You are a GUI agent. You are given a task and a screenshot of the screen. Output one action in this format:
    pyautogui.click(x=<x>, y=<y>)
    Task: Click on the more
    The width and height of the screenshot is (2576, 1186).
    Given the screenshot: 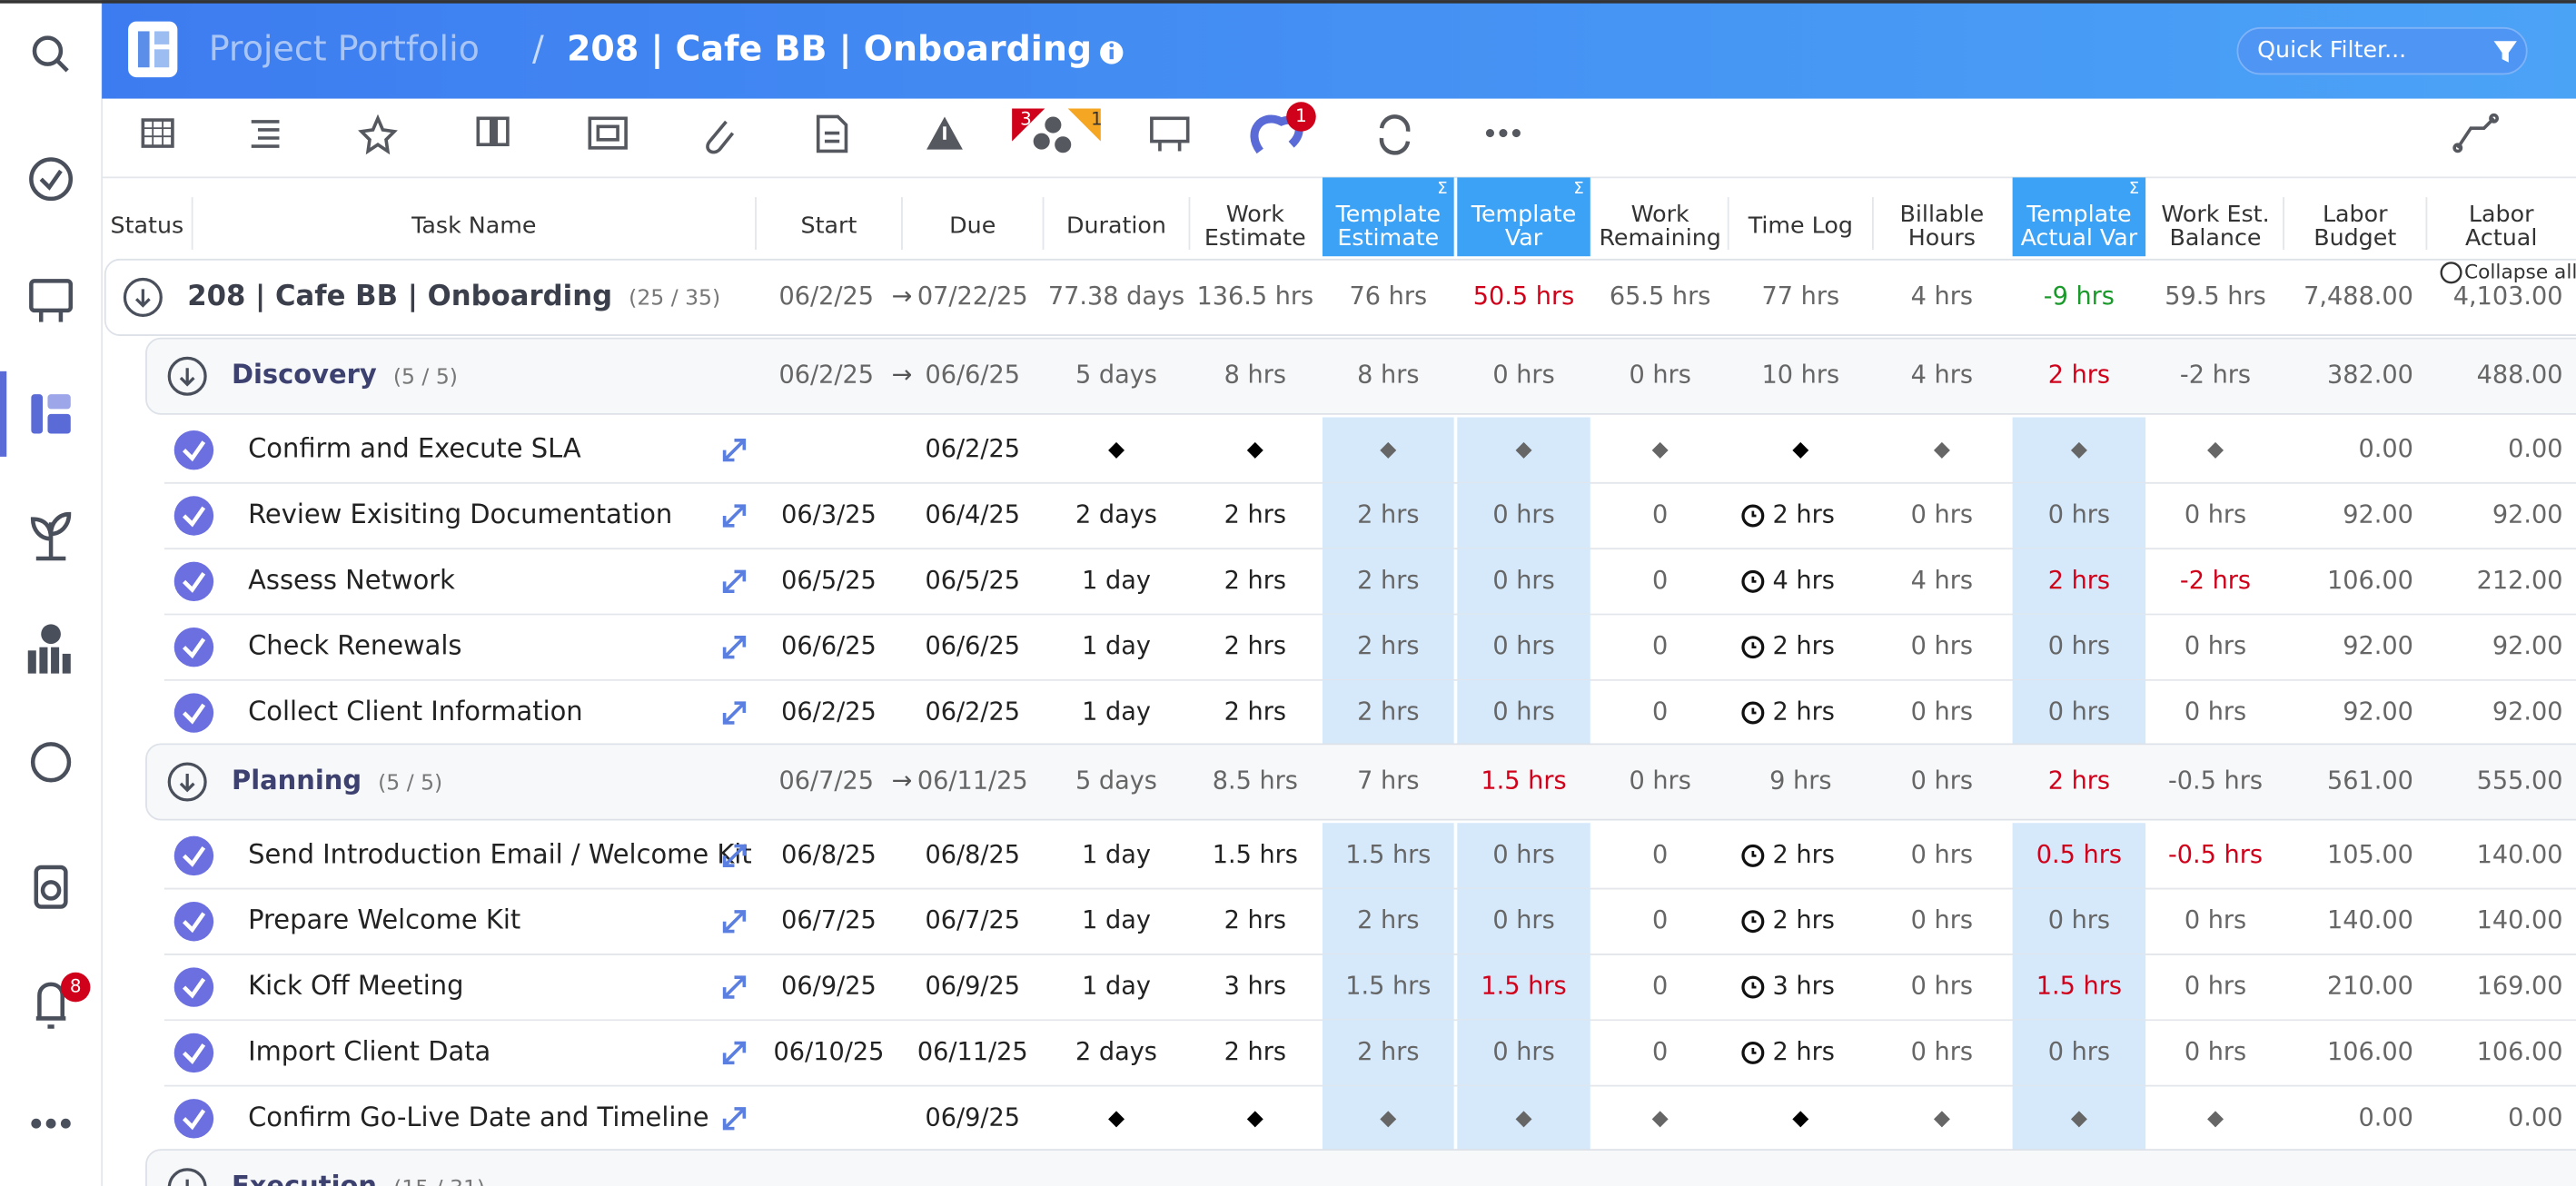 What is the action you would take?
    pyautogui.click(x=1503, y=133)
    